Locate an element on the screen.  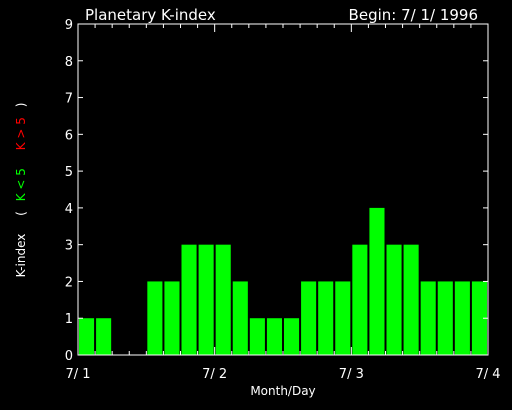
x-tick-label: 7/ 2 is located at coordinates (214, 374).